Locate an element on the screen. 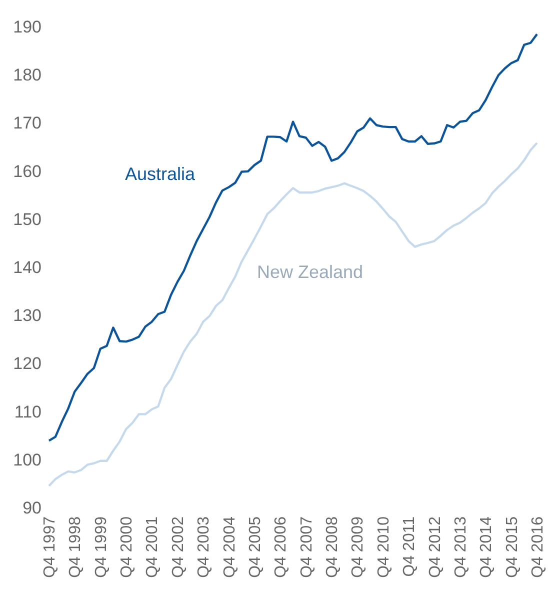 The image size is (548, 612). x-tick-label: Q4 2012 is located at coordinates (435, 547).